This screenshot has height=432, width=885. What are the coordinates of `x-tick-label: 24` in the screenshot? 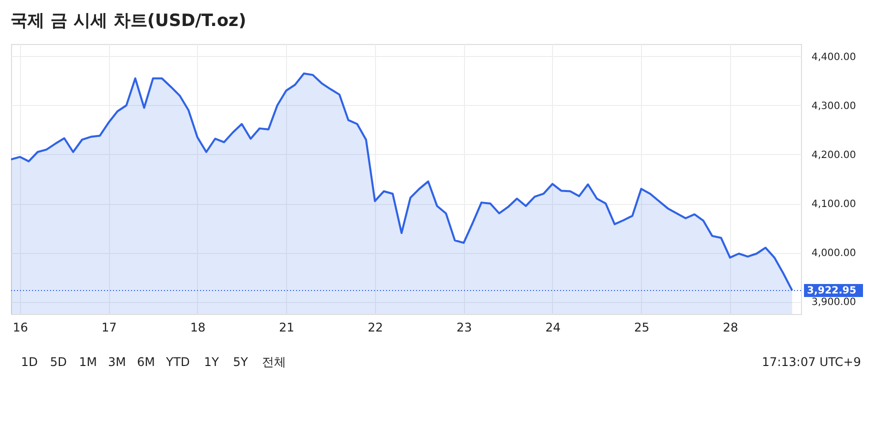 It's located at (553, 327).